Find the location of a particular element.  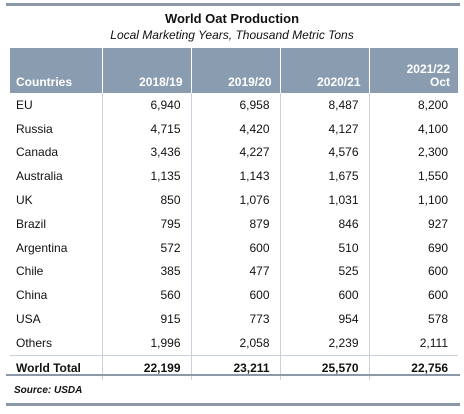

cell-2021-22: 1,550 is located at coordinates (413, 176).